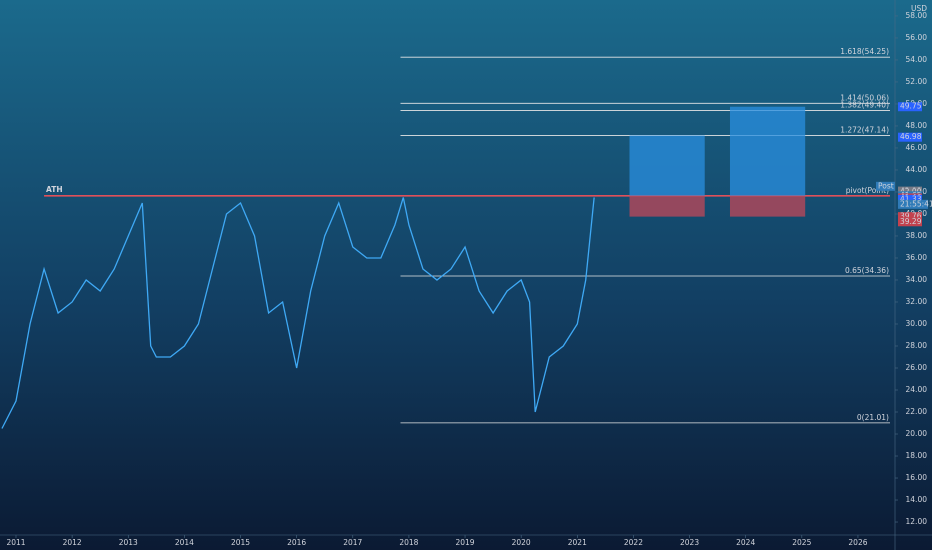 This screenshot has height=550, width=932. Describe the element at coordinates (917, 411) in the screenshot. I see `y-tick-label: 22.00` at that location.